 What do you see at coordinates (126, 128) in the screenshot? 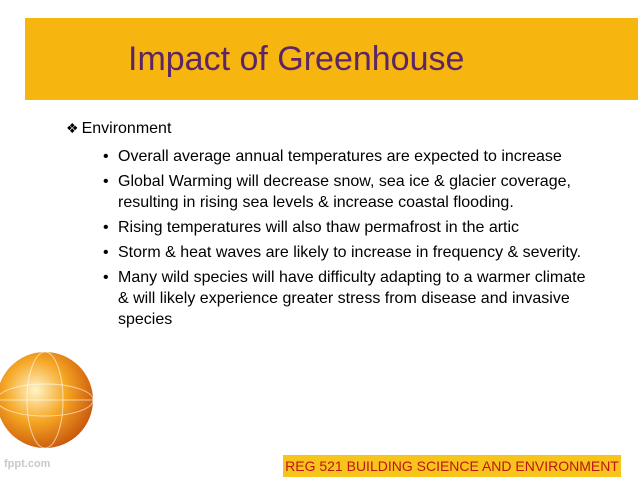
I see `heading-text: Environment` at bounding box center [126, 128].